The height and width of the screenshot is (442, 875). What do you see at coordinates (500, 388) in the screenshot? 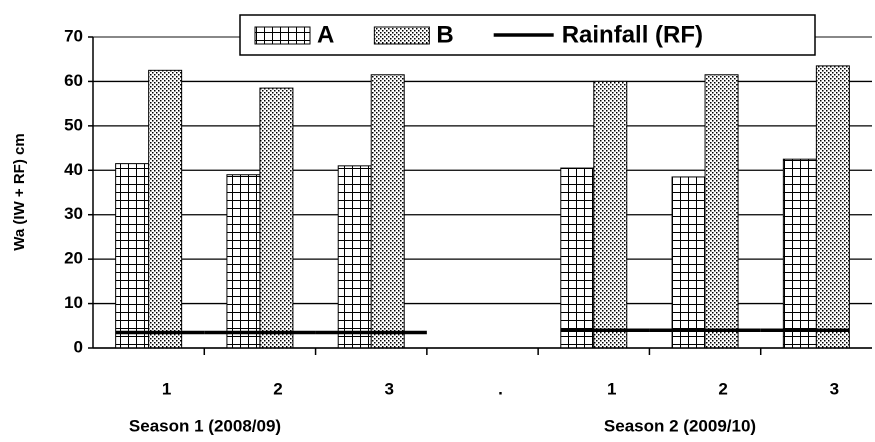
I see `x-tick-label: .` at bounding box center [500, 388].